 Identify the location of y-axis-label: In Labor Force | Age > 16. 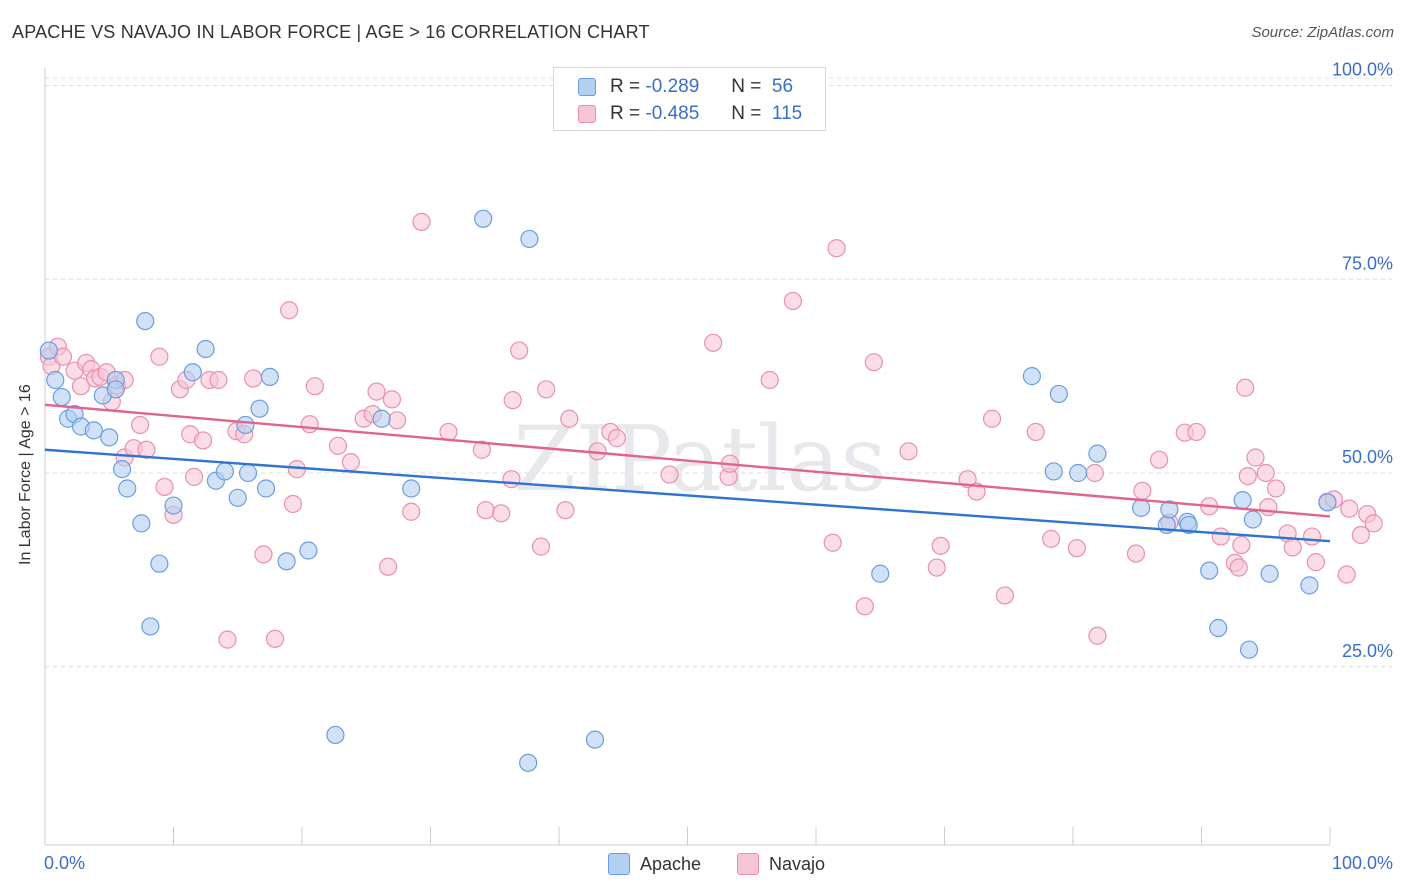
(25, 474).